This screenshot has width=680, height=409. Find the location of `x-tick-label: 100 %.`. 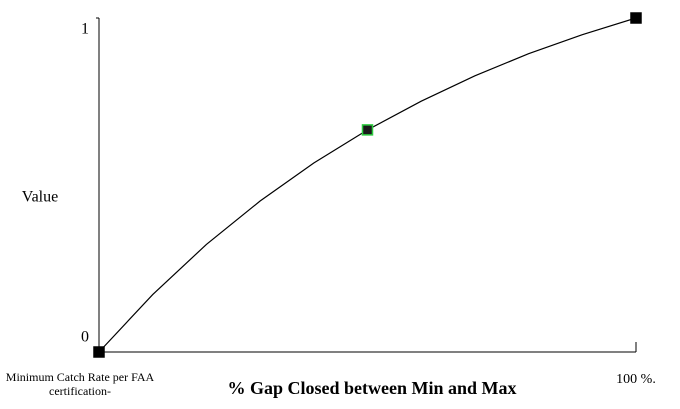

x-tick-label: 100 %. is located at coordinates (636, 379).